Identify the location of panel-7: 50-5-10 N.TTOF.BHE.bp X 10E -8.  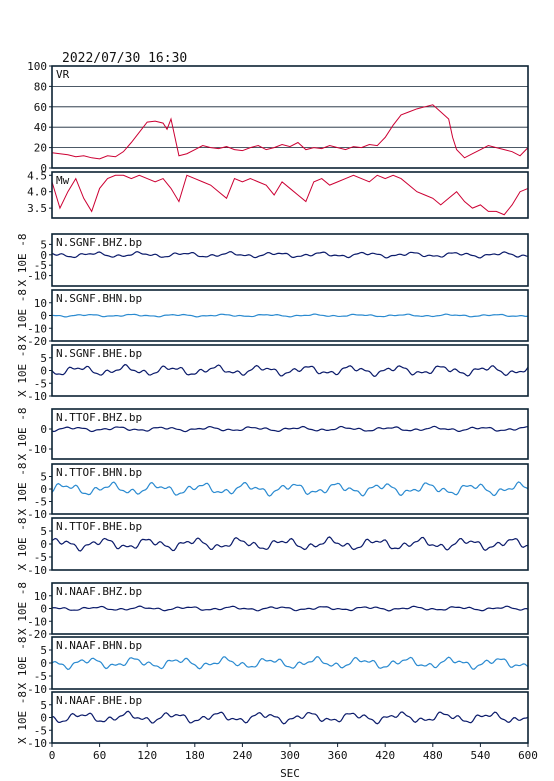
(272, 547).